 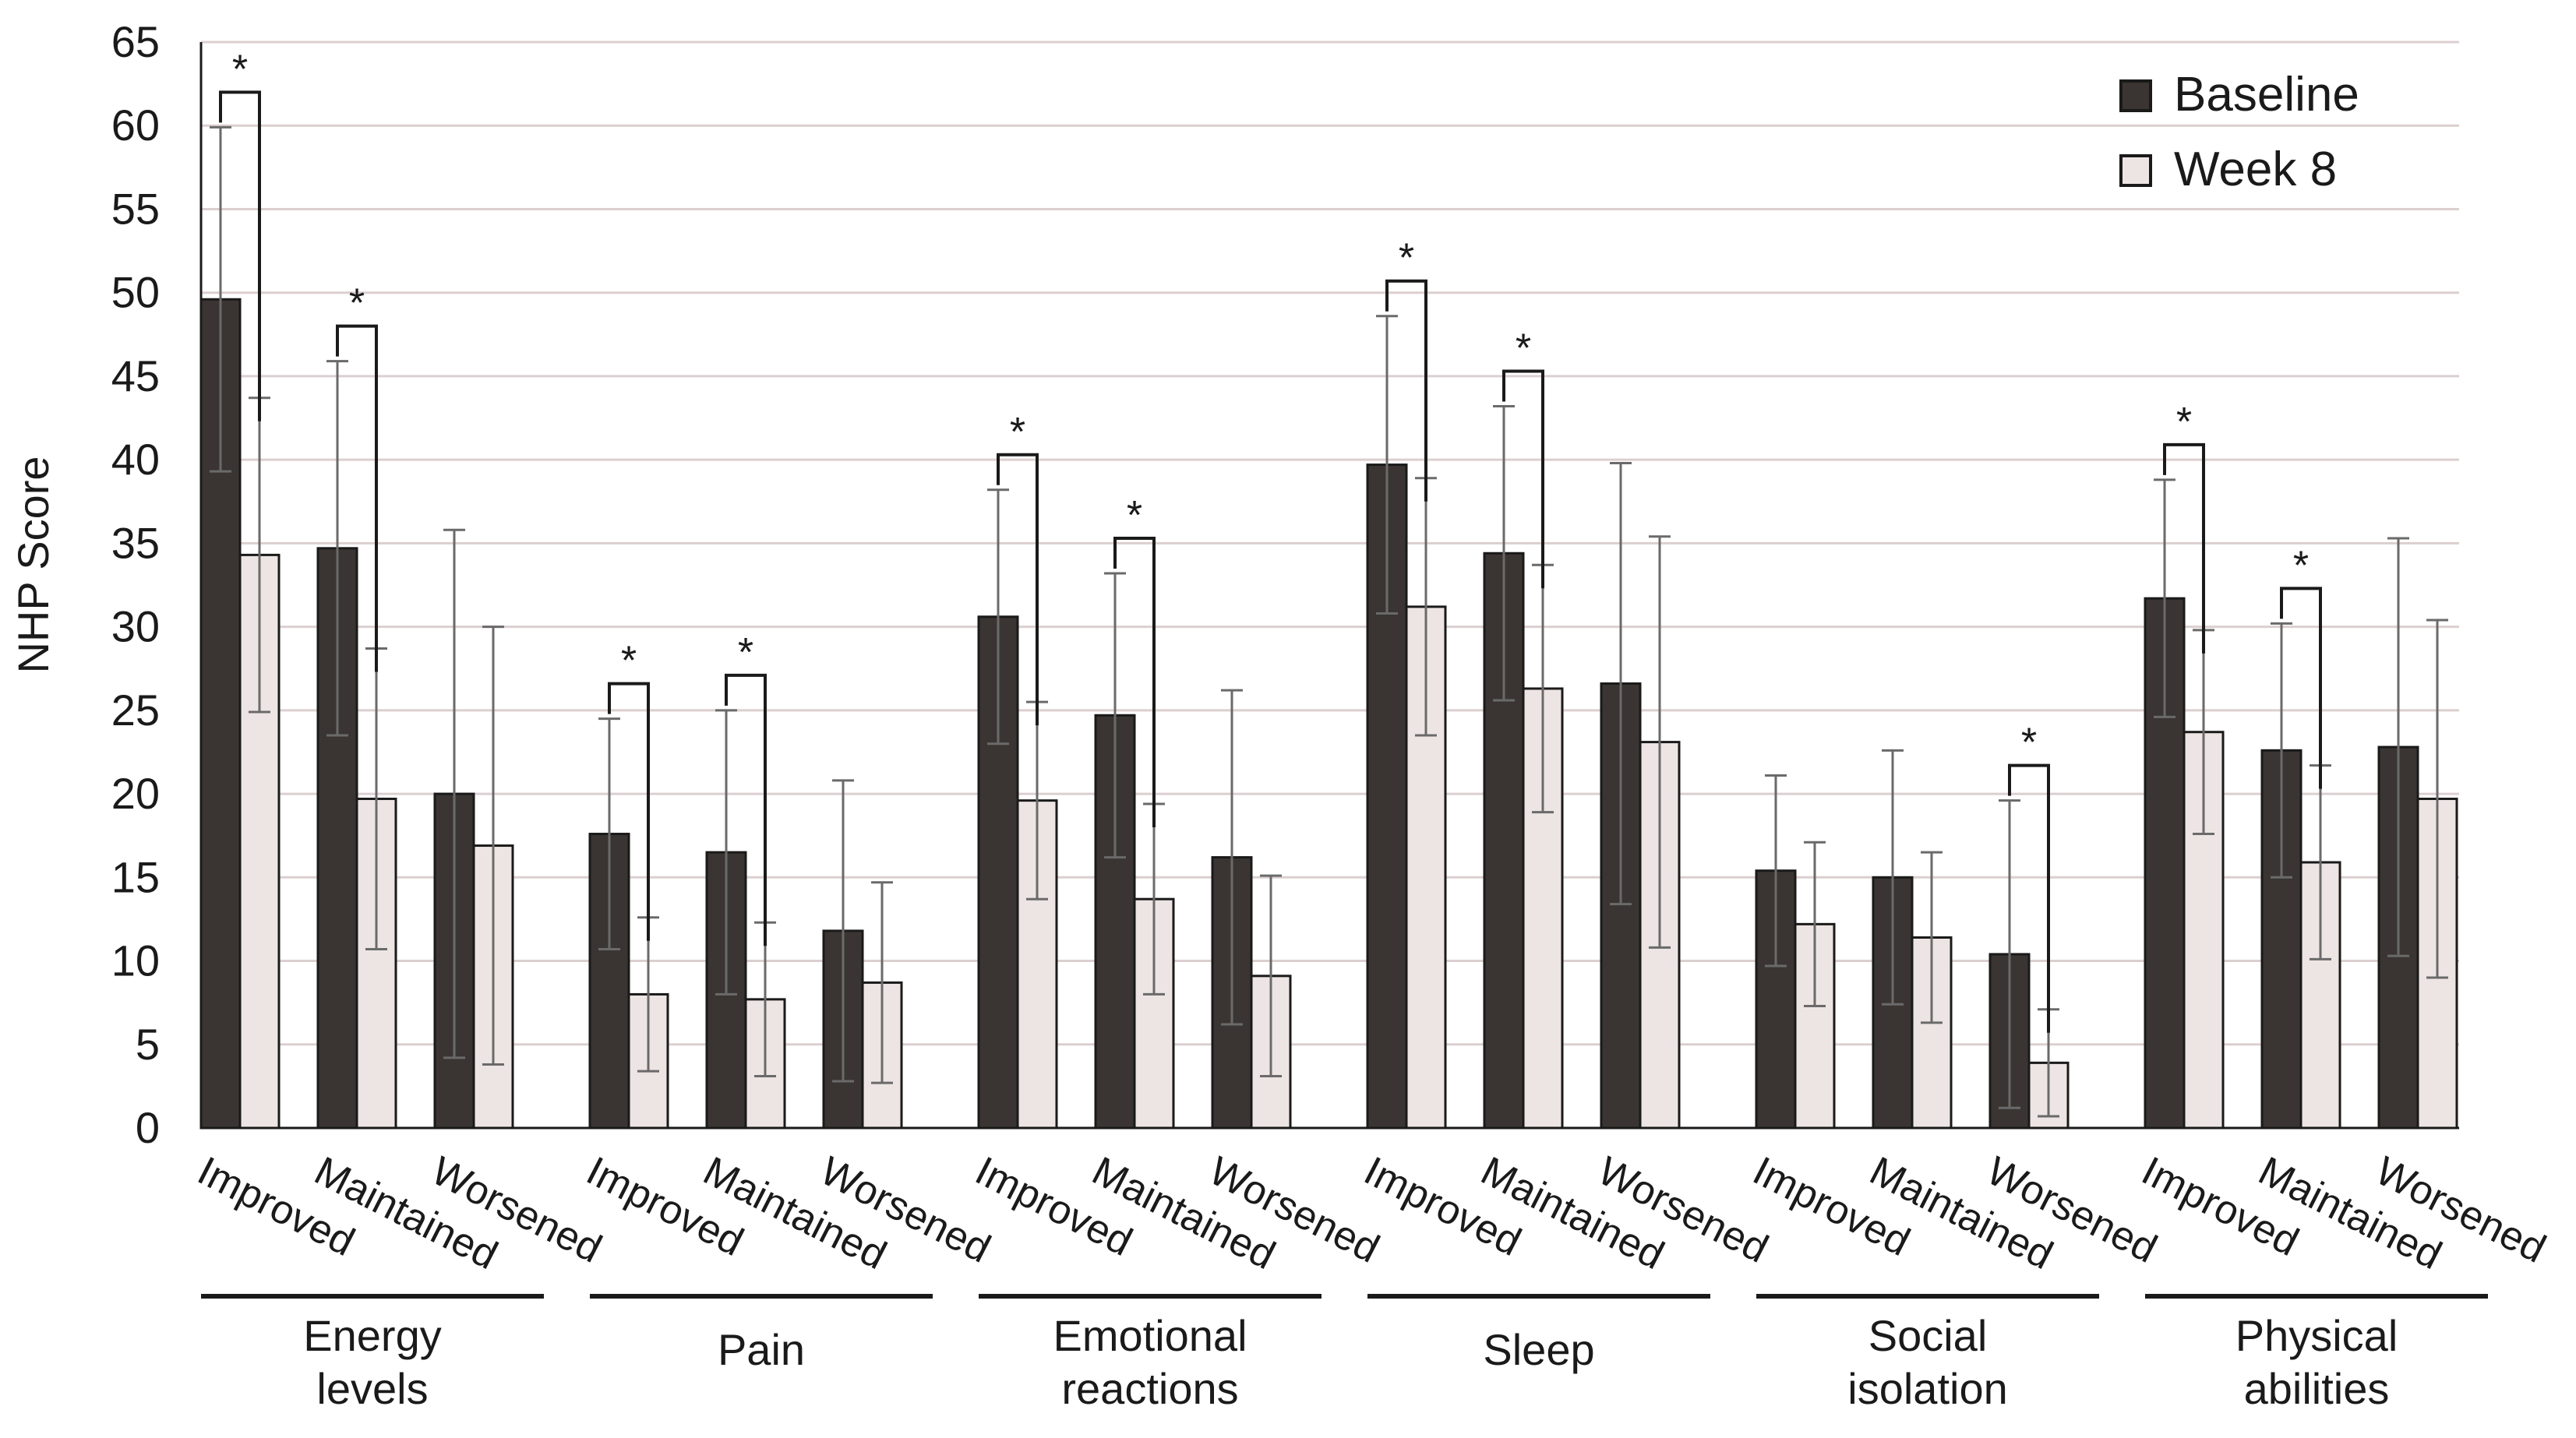 I want to click on y-tick-label: 50, so click(x=135, y=292).